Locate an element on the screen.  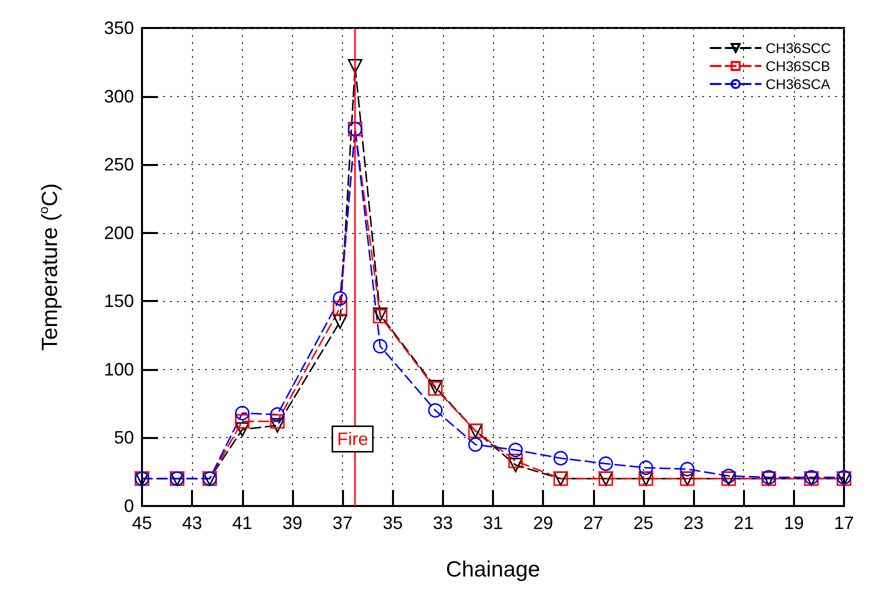
x-tick-label: 25 is located at coordinates (643, 523).